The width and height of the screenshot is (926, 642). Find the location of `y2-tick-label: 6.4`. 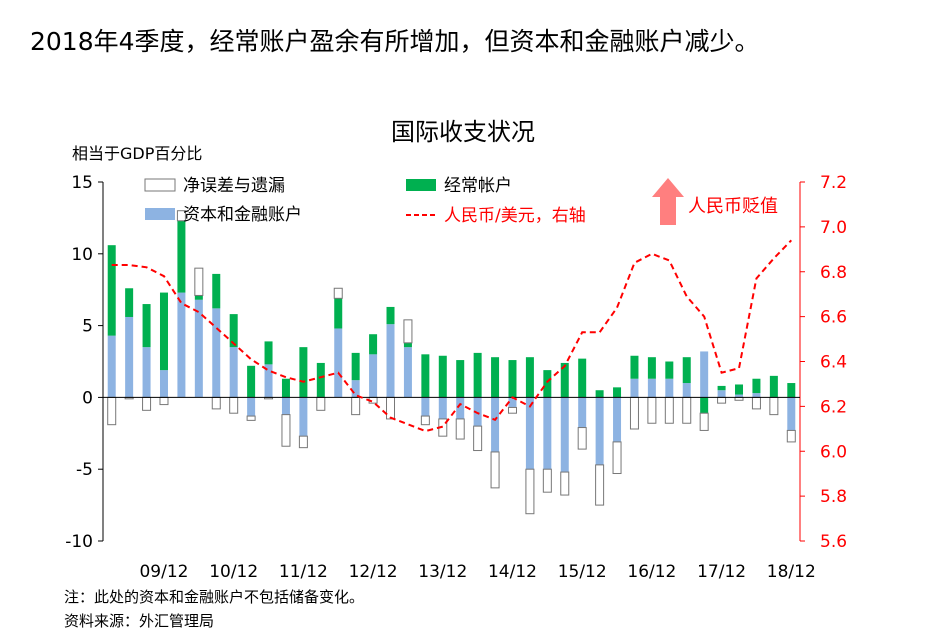

y2-tick-label: 6.4 is located at coordinates (833, 363).